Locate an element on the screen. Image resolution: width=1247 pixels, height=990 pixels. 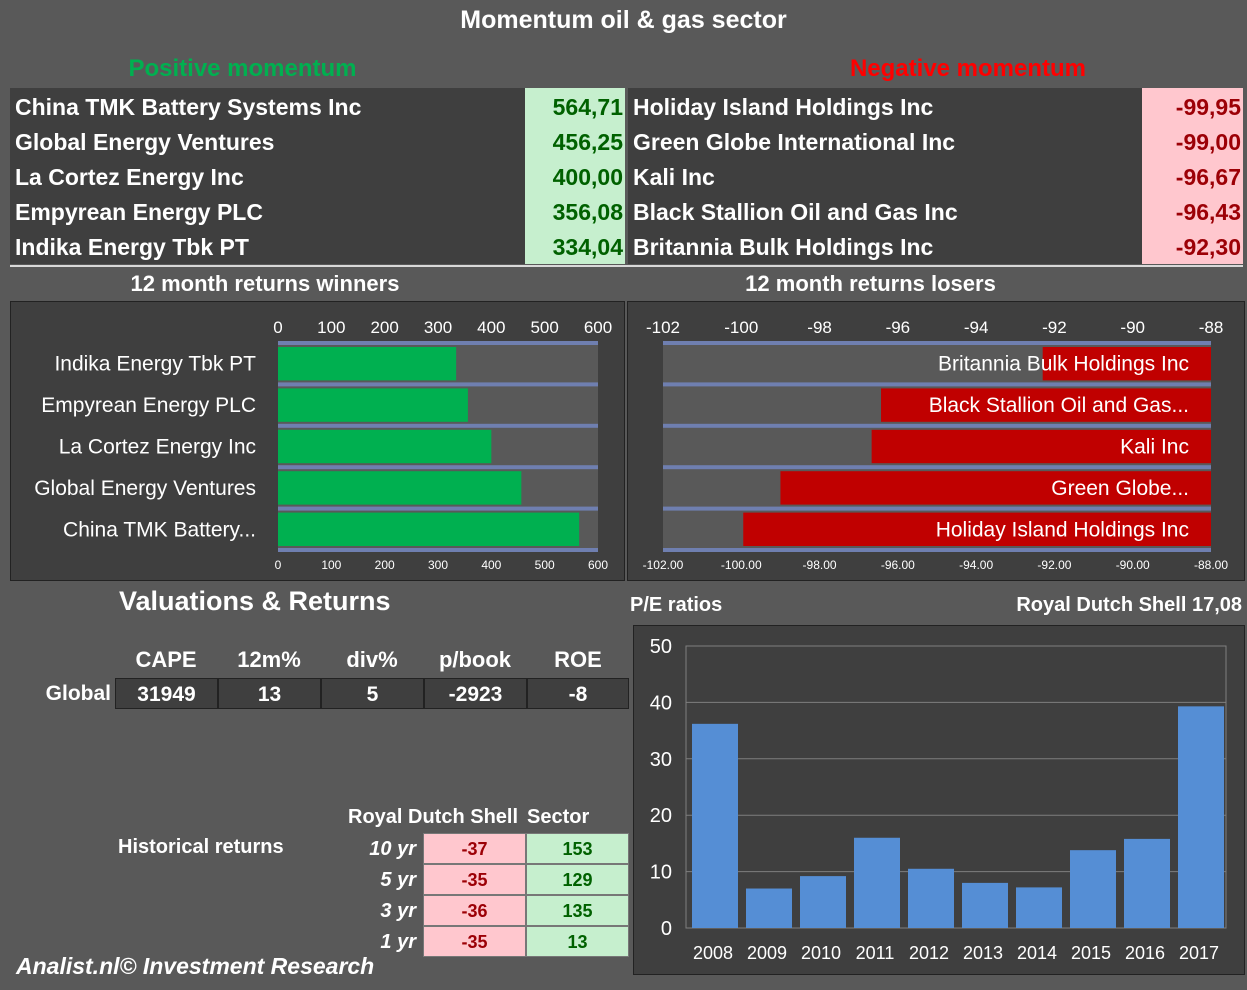
axis-tick-bottom: -88.00 is located at coordinates (1211, 565).